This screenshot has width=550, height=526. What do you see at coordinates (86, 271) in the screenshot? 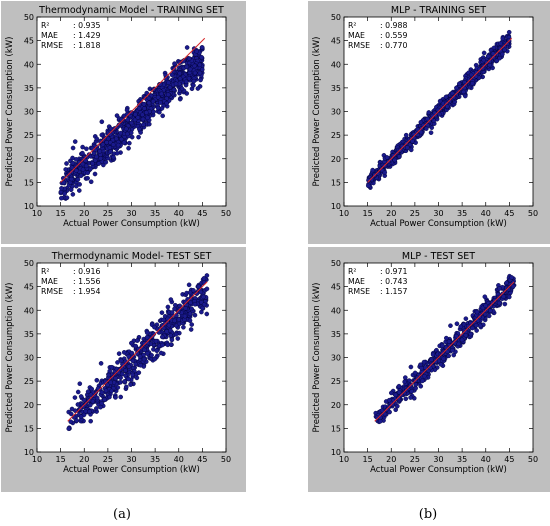
I see `stat-value: : 0.916` at bounding box center [86, 271].